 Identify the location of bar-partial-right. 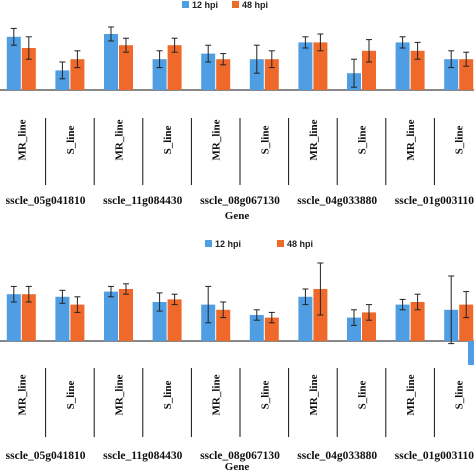
(471, 353).